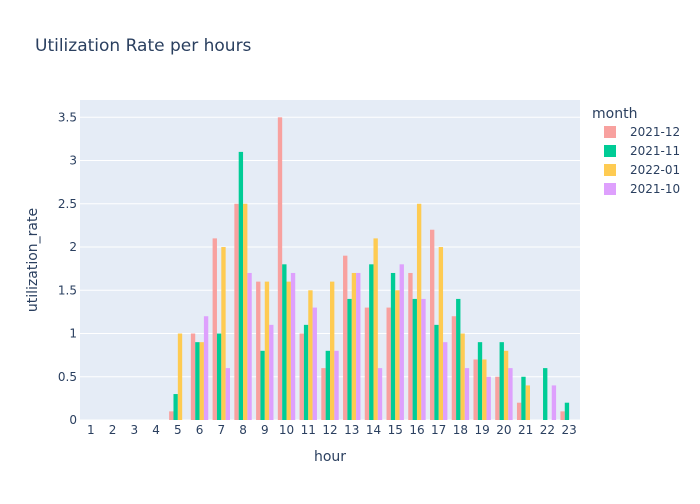 This screenshot has width=700, height=504. What do you see at coordinates (67, 204) in the screenshot?
I see `y-tick-label: 2.5` at bounding box center [67, 204].